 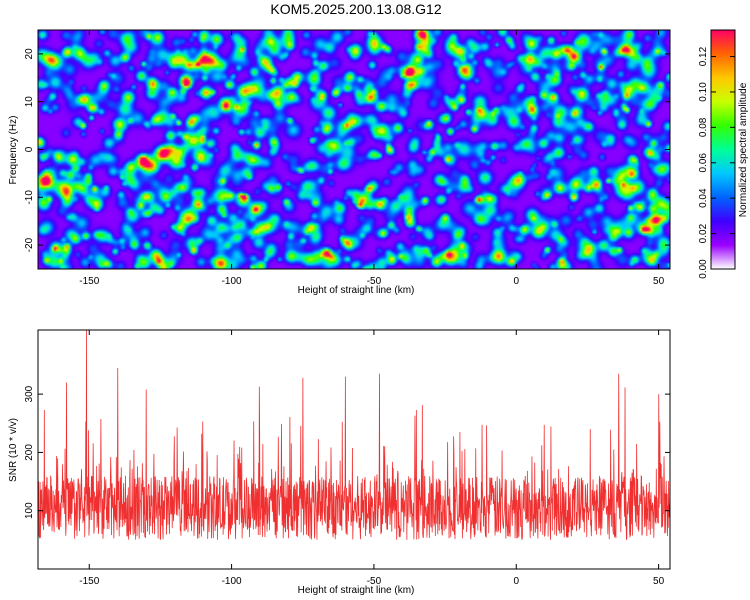 What do you see at coordinates (703, 163) in the screenshot?
I see `colorbar-tick-label: 0.06` at bounding box center [703, 163].